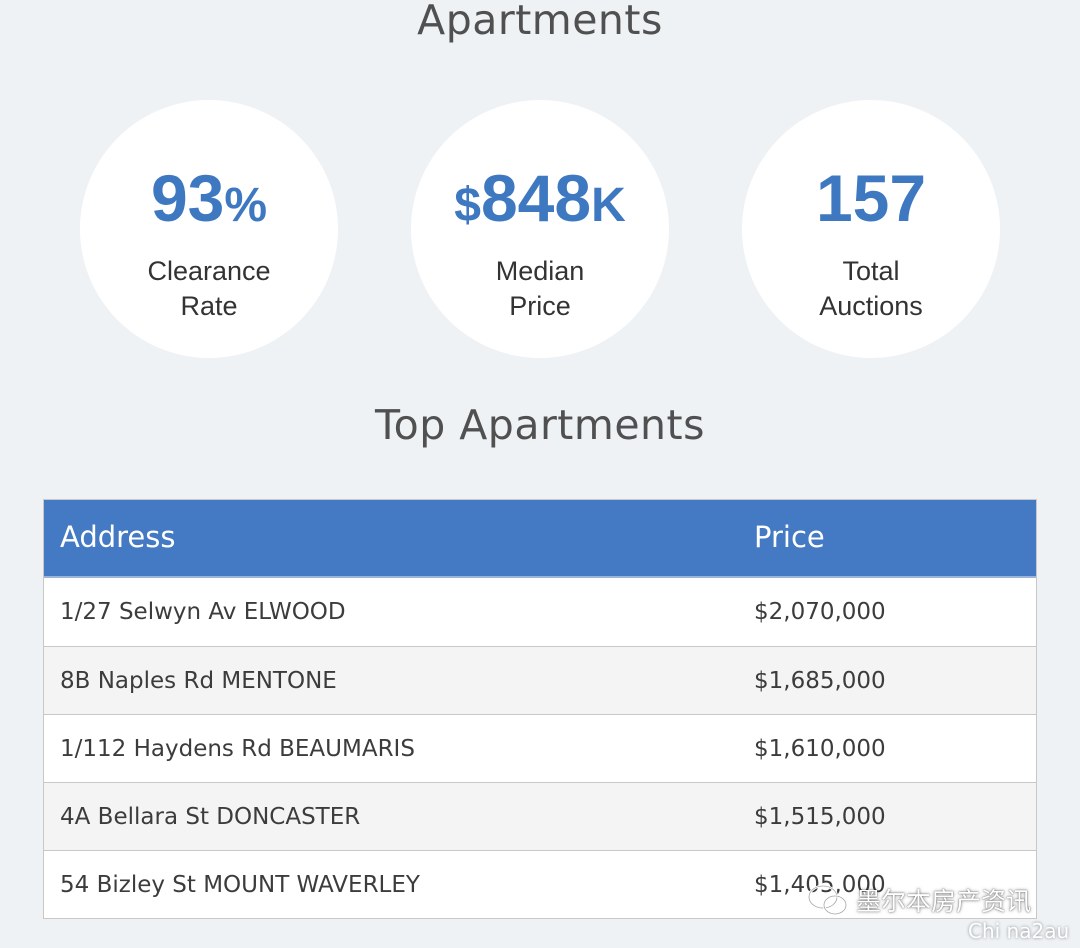 The height and width of the screenshot is (948, 1080). I want to click on stat-label: Clearance Rate, so click(209, 288).